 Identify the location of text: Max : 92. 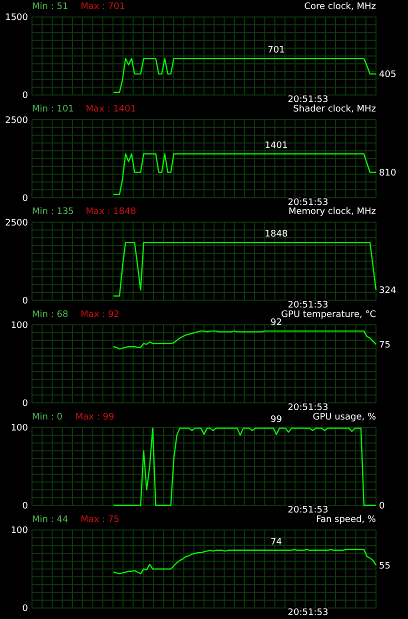
(100, 315).